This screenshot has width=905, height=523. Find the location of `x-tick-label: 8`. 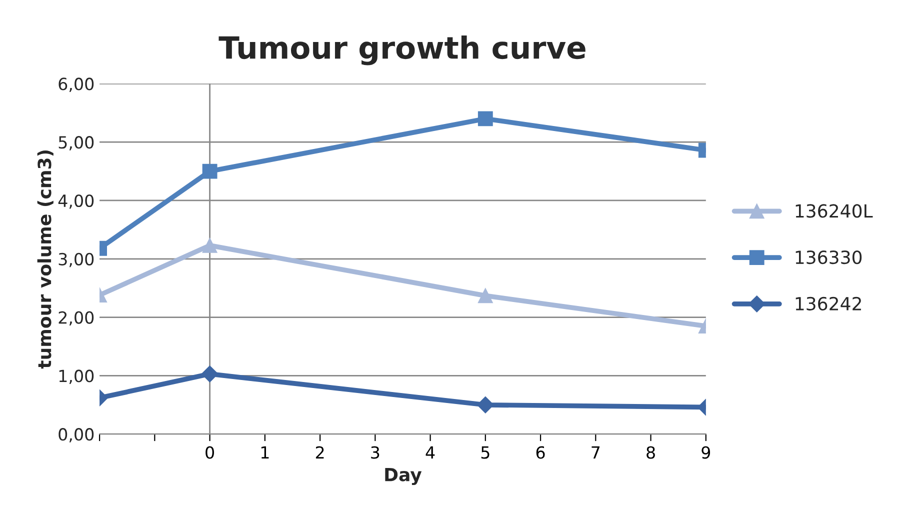

x-tick-label: 8 is located at coordinates (650, 452).